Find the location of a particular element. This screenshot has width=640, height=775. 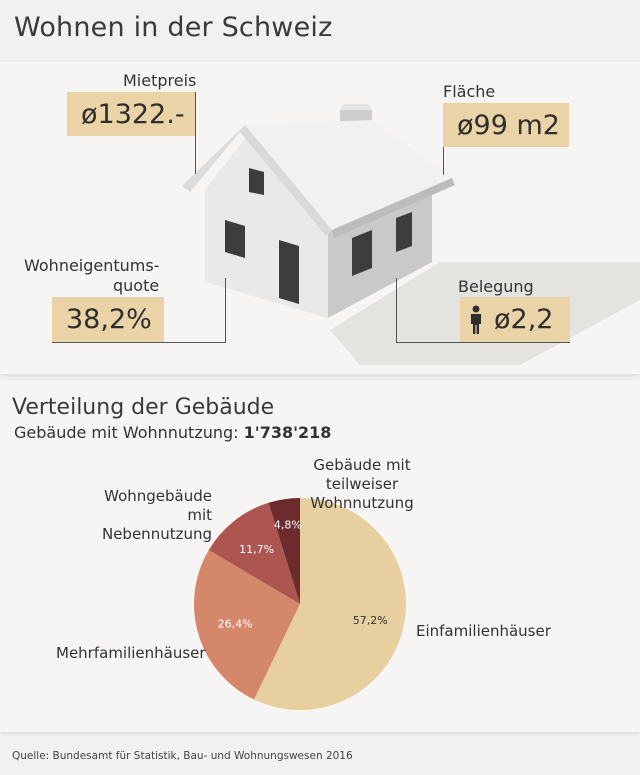

chart-subtitle: Gebäude mit Wohnnutzung: 1'738'218 is located at coordinates (172, 432).